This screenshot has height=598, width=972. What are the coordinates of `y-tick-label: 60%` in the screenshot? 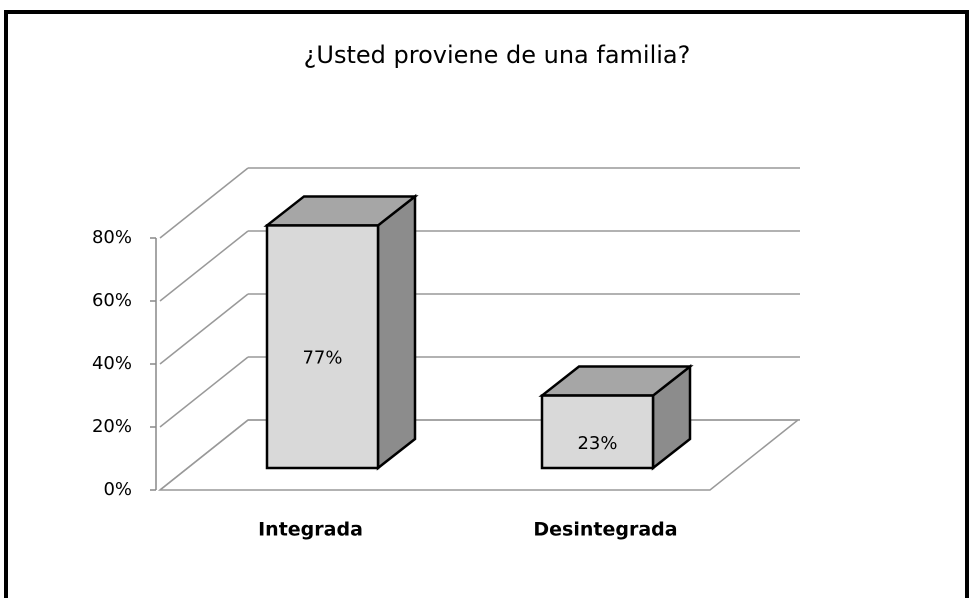 It's located at (112, 300).